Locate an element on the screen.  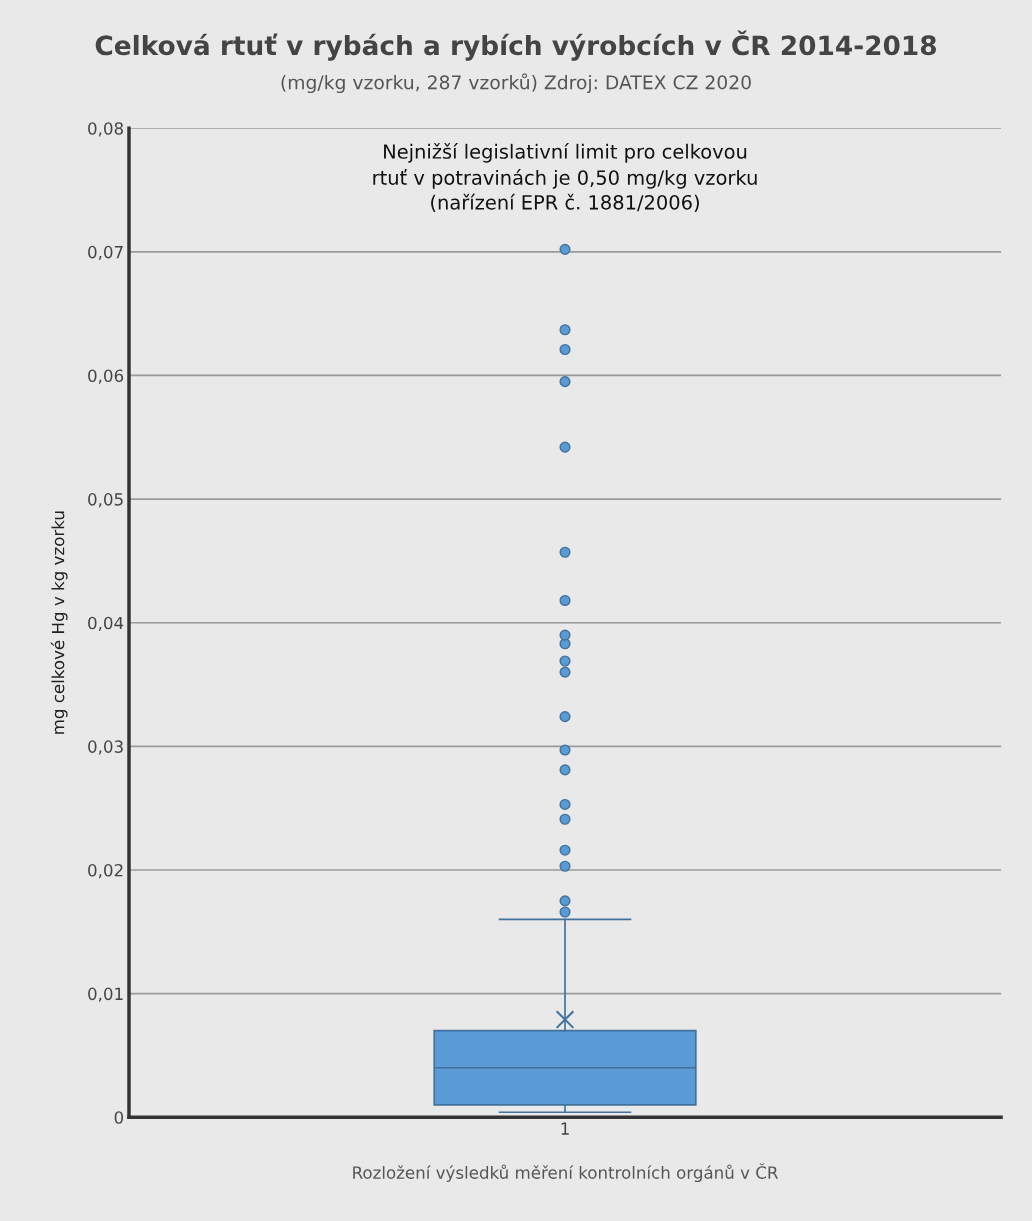
x-tick-label: 1 is located at coordinates (565, 1128).